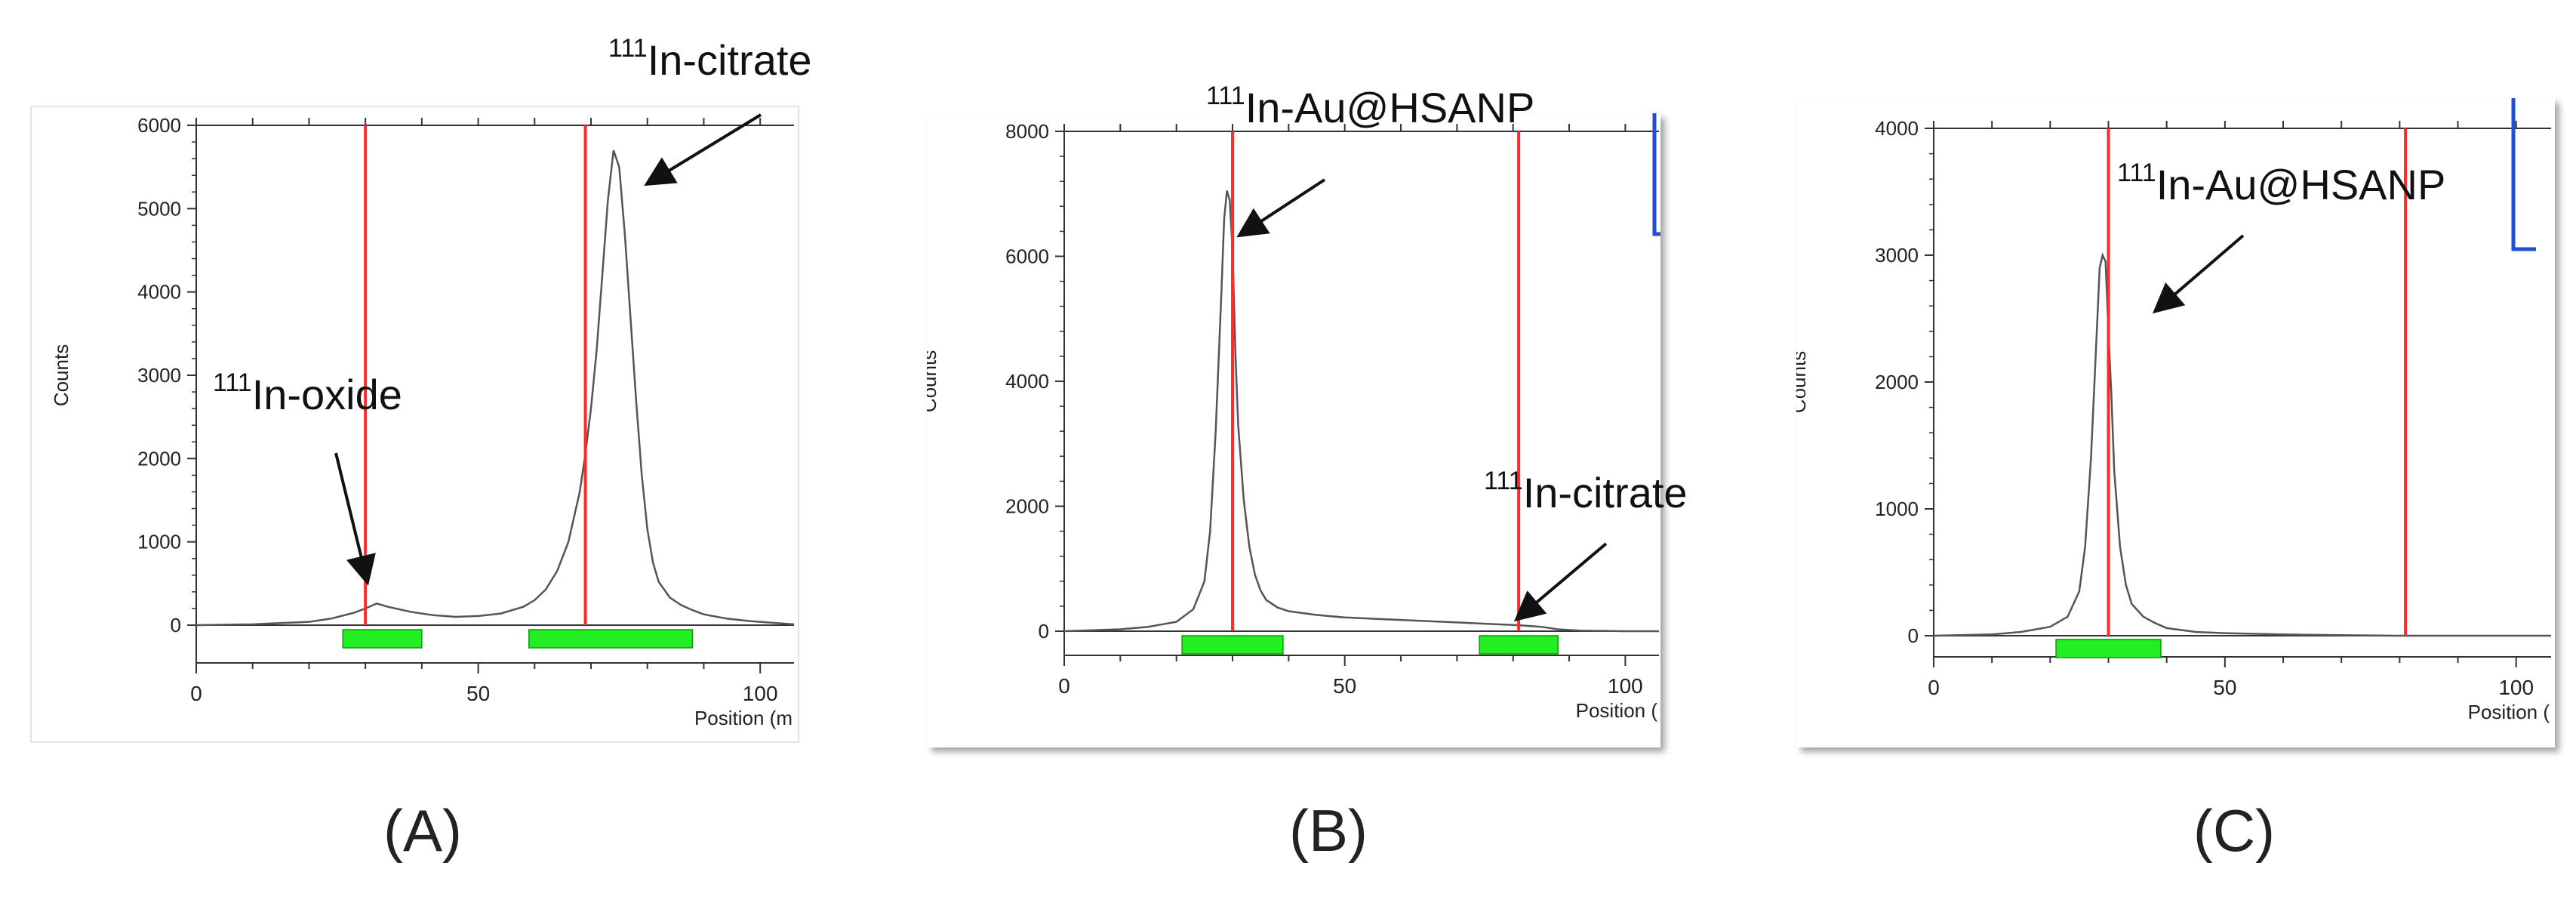 Image resolution: width=2576 pixels, height=903 pixels. Describe the element at coordinates (2523, 172) in the screenshot. I see `window-edge` at that location.